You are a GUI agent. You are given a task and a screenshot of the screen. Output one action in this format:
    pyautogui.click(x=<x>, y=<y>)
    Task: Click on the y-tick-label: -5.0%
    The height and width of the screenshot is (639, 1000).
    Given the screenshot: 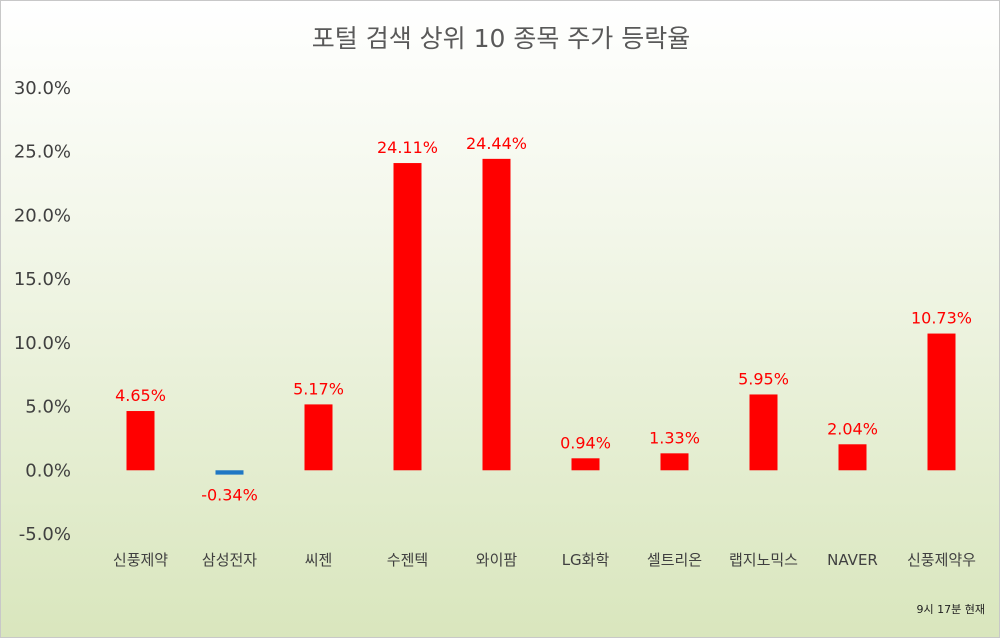 What is the action you would take?
    pyautogui.click(x=45, y=534)
    